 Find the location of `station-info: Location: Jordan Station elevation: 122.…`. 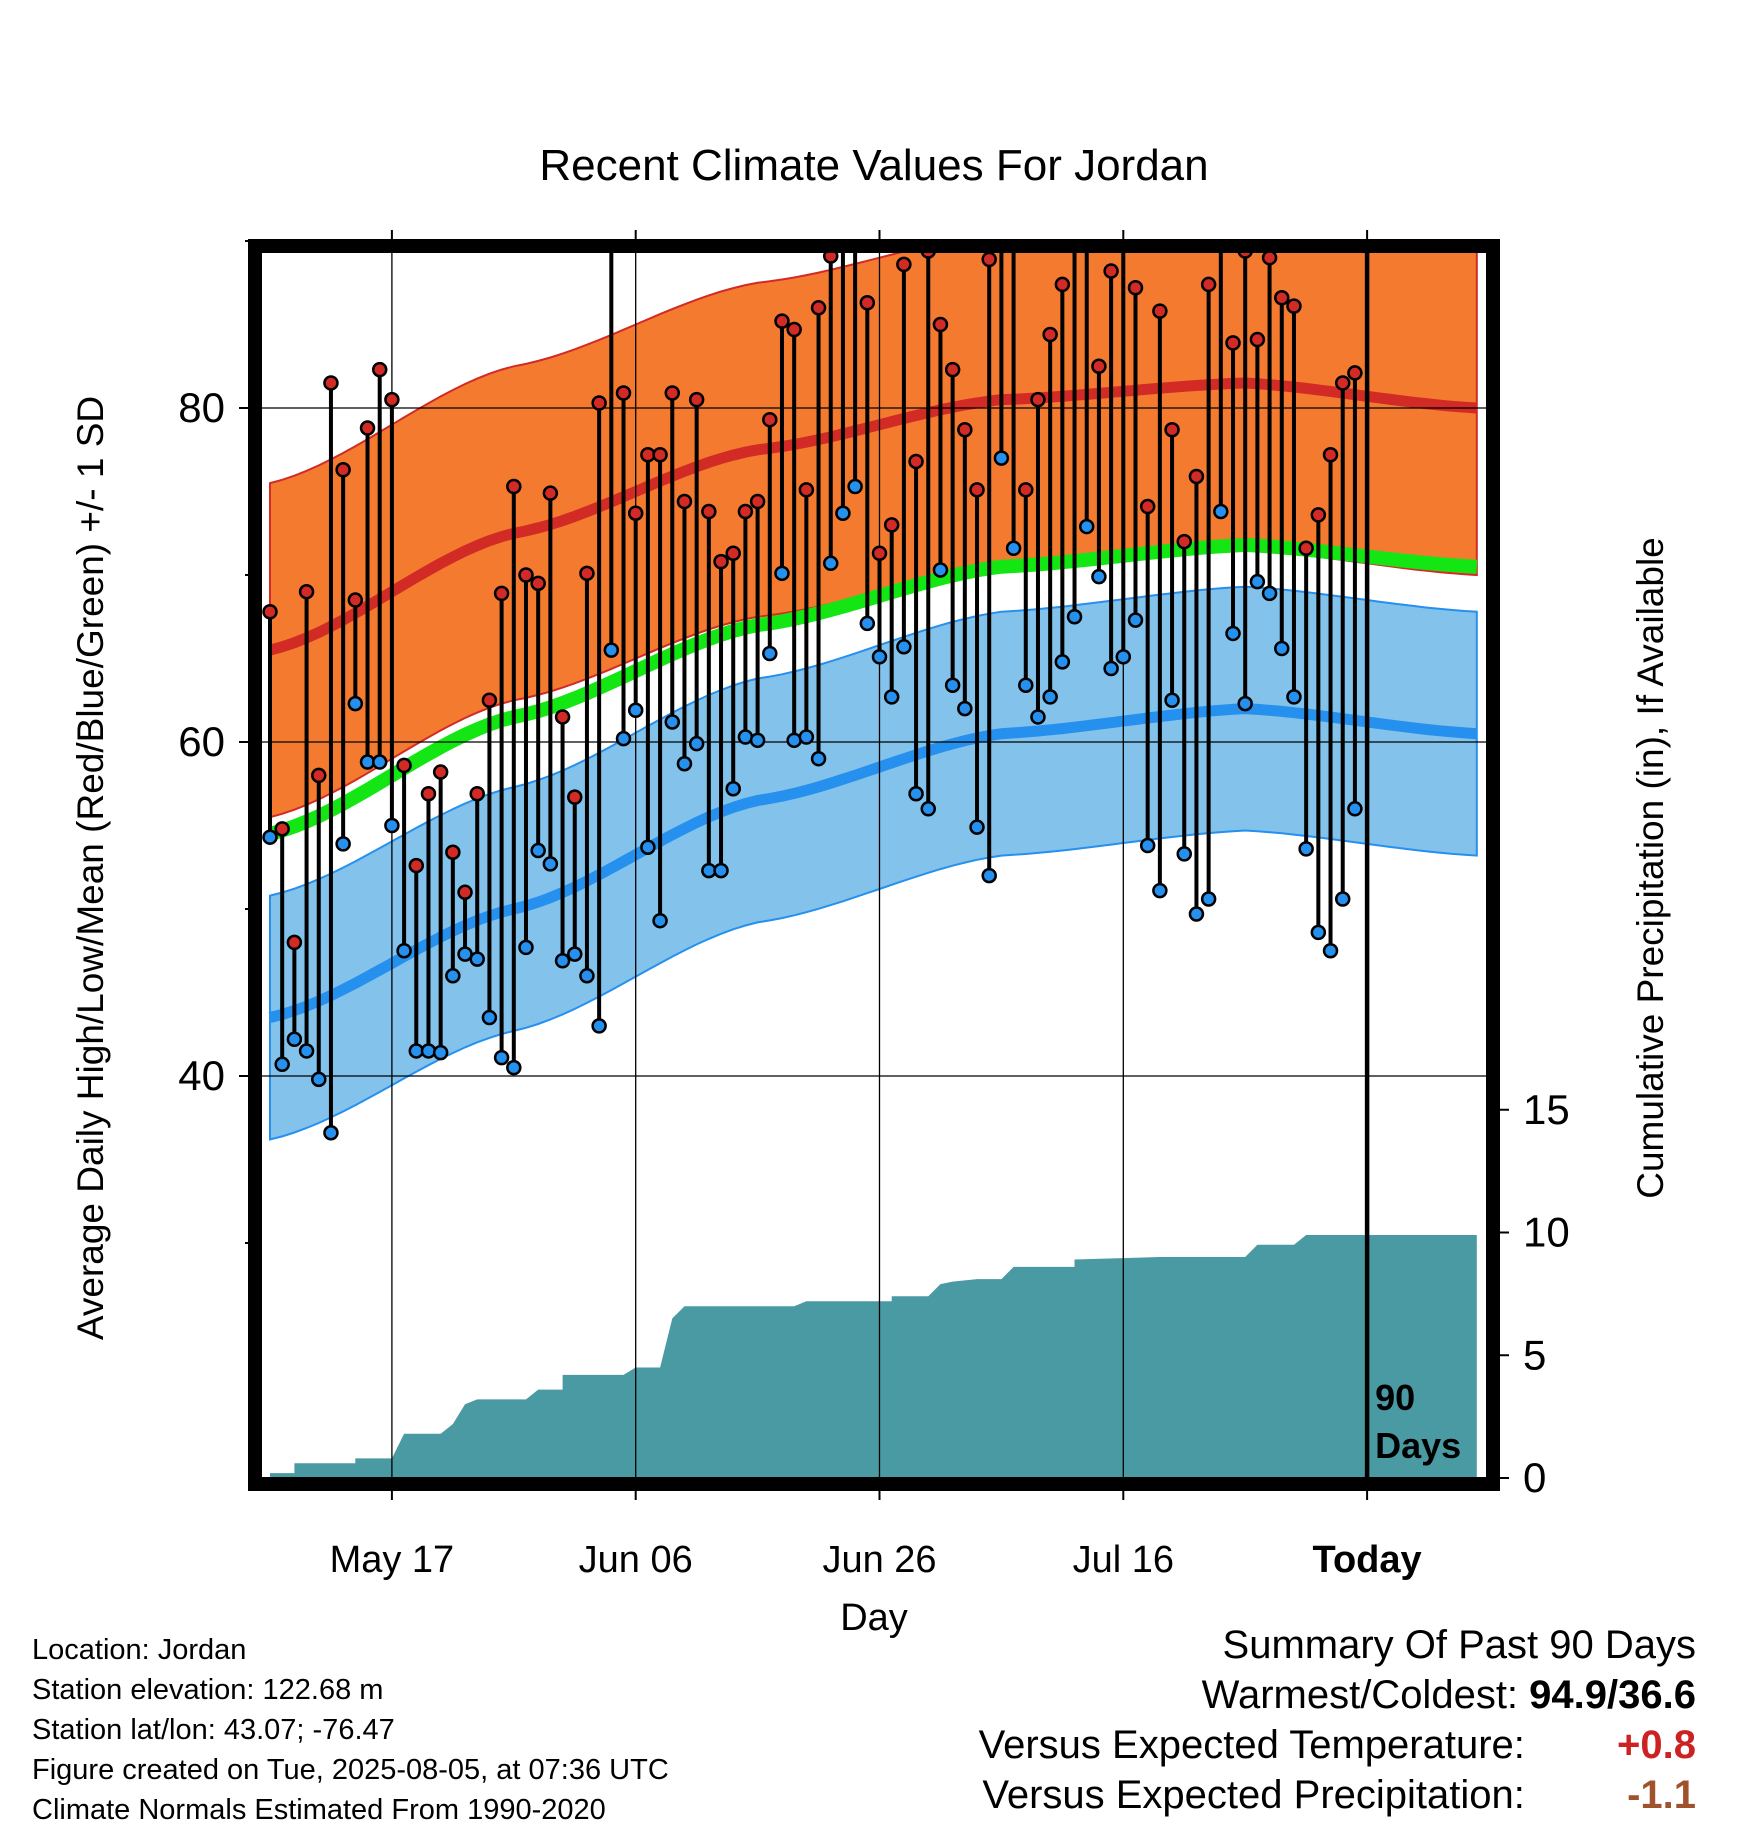

station-info: Location: Jordan Station elevation: 122.… is located at coordinates (350, 1730).